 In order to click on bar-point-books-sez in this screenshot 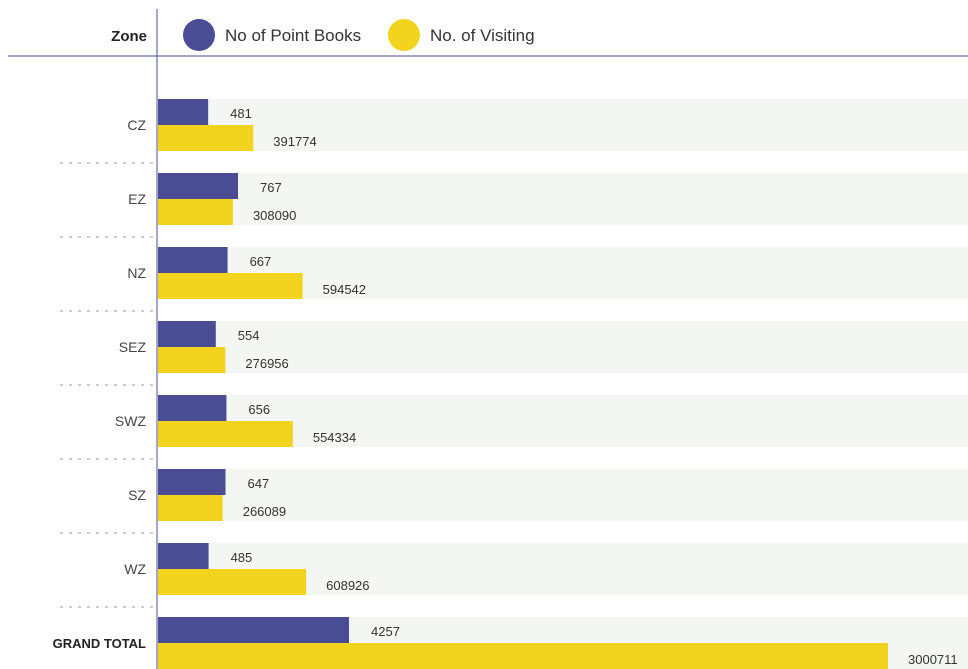, I will do `click(187, 334)`.